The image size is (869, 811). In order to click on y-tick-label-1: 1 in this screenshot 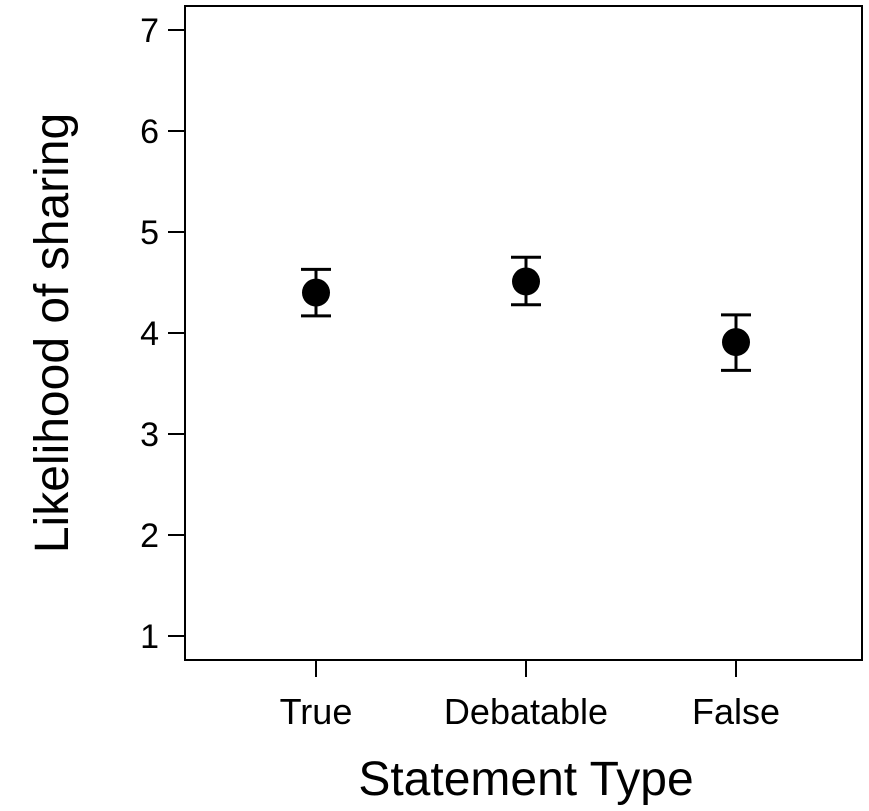, I will do `click(149, 637)`.